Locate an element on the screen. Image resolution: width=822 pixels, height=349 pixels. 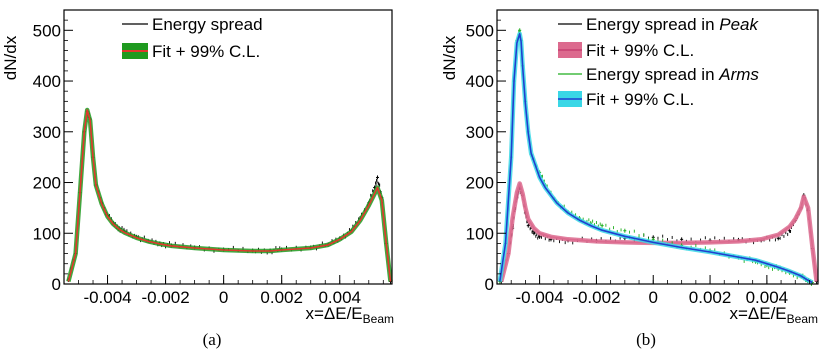
panel-a-x-axis-label-main: x=ΔE/E is located at coordinates (333, 313).